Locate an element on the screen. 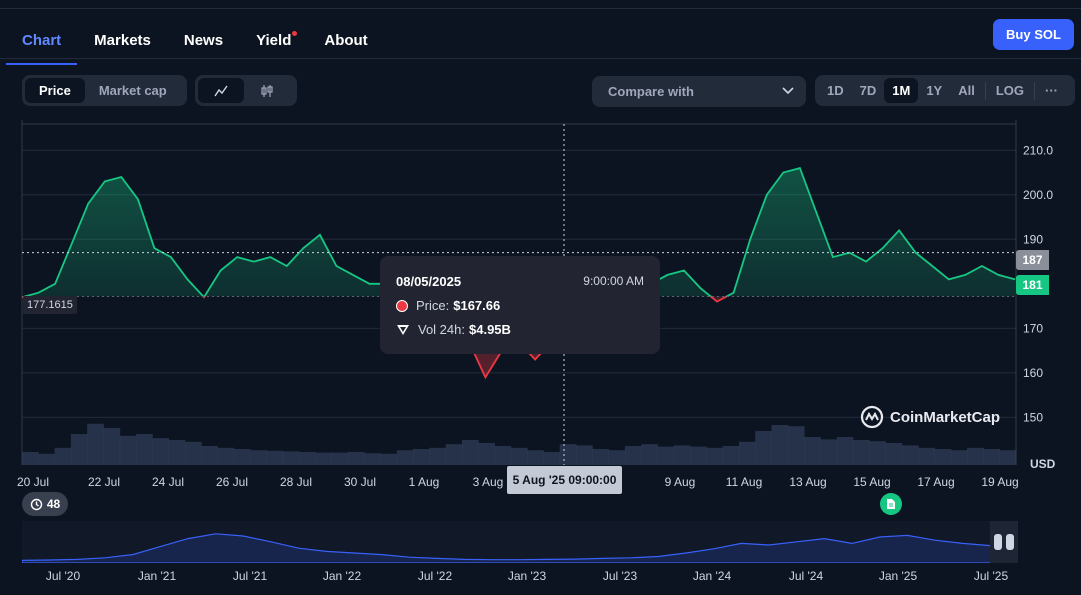 The height and width of the screenshot is (595, 1081). events-button: 48 is located at coordinates (45, 504).